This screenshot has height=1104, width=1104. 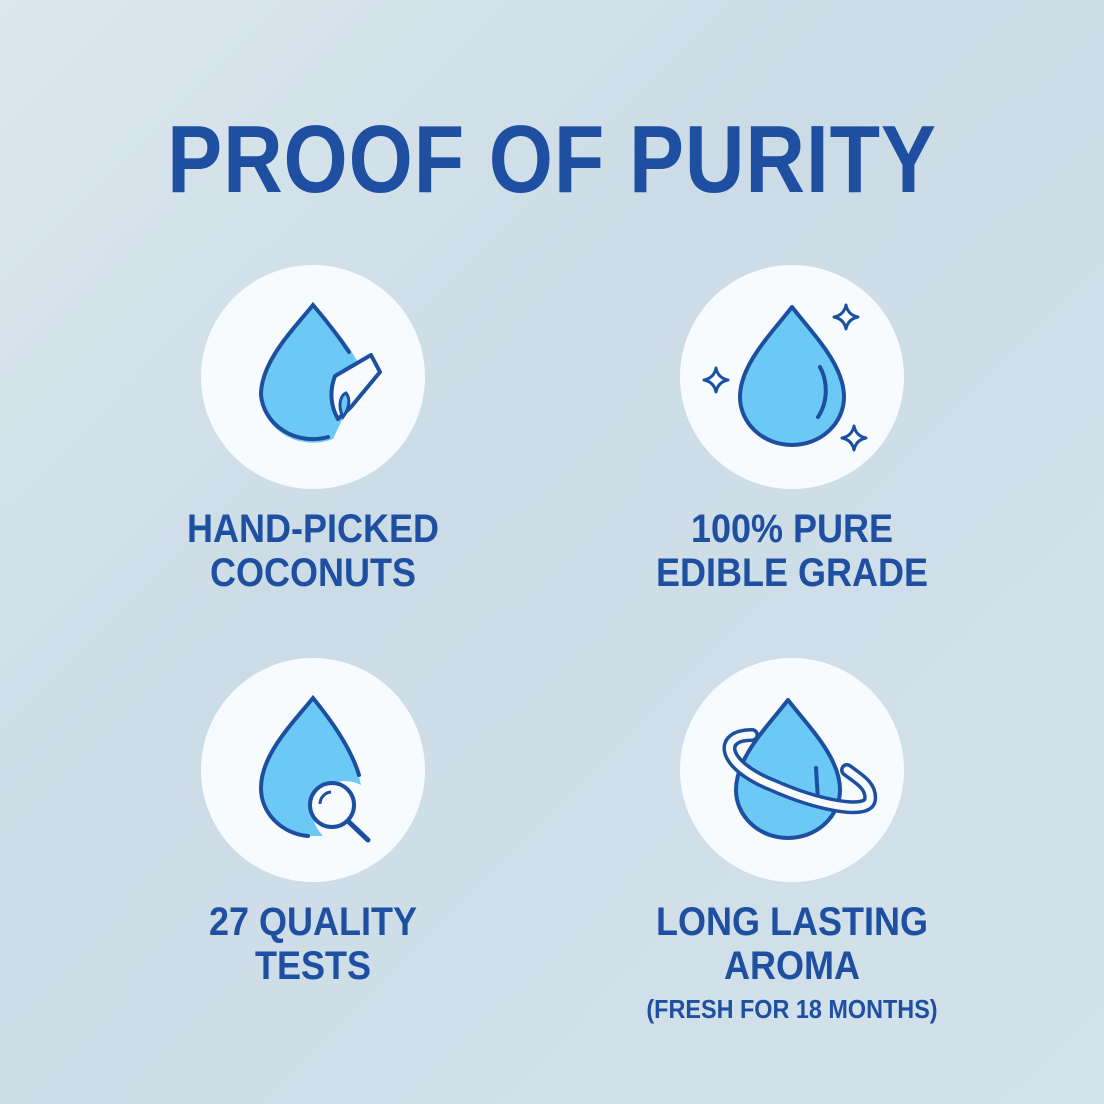 What do you see at coordinates (552, 159) in the screenshot?
I see `page-title: PROOF OF PURITY` at bounding box center [552, 159].